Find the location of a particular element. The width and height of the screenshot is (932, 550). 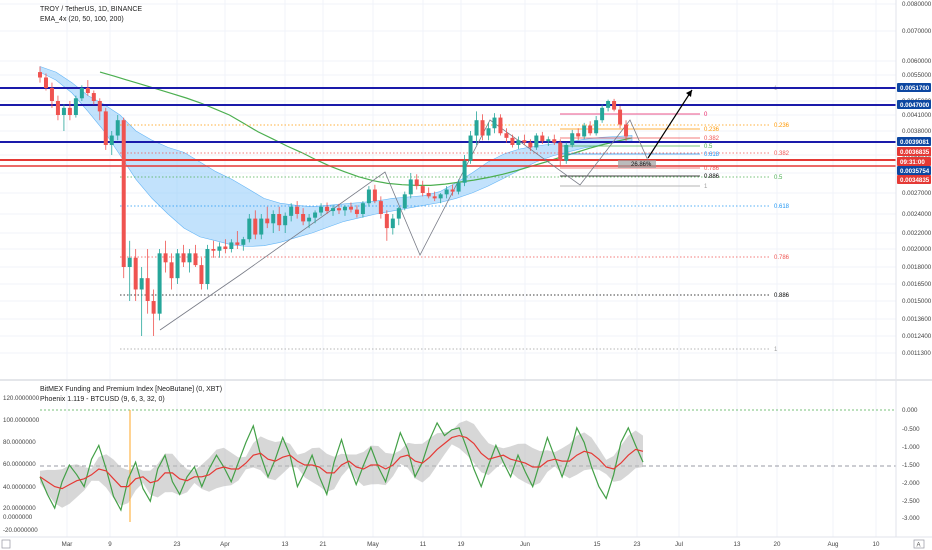

left-tick-label: 40.0000000 is located at coordinates (19, 487).